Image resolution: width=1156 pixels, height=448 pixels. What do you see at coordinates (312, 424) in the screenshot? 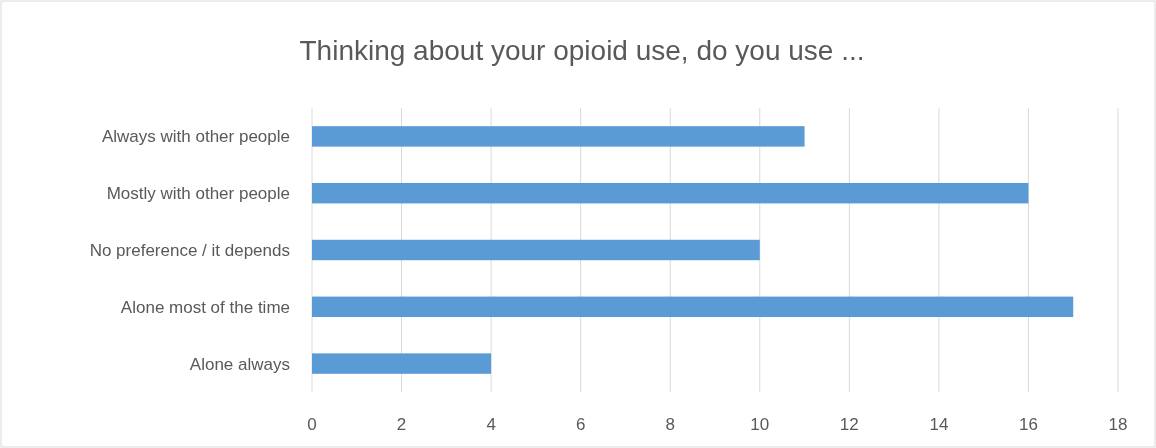
I see `x-tick-label: 0` at bounding box center [312, 424].